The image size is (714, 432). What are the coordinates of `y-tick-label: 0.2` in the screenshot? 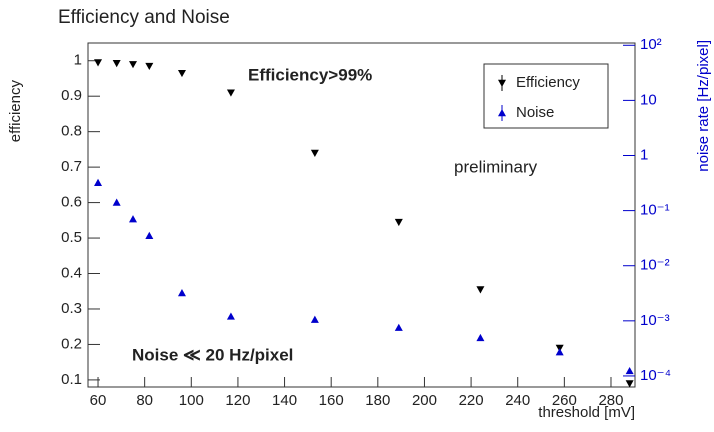 It's located at (71, 343).